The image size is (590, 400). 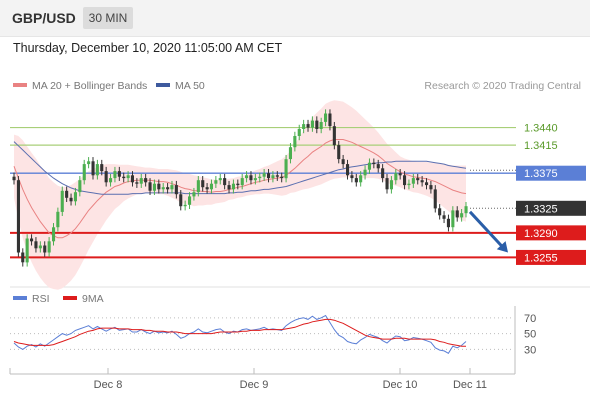 What do you see at coordinates (70, 298) in the screenshot?
I see `rsi-ma-swatch` at bounding box center [70, 298].